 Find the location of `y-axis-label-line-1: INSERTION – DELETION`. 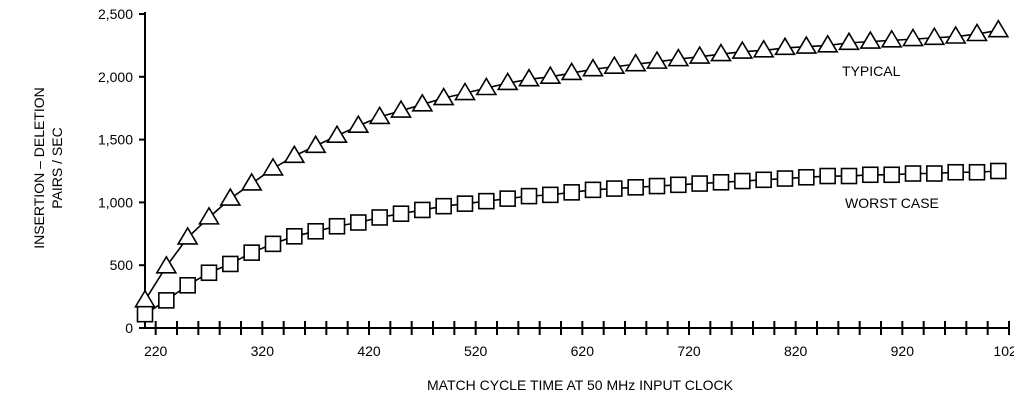

y-axis-label-line-1: INSERTION – DELETION is located at coordinates (39, 168).